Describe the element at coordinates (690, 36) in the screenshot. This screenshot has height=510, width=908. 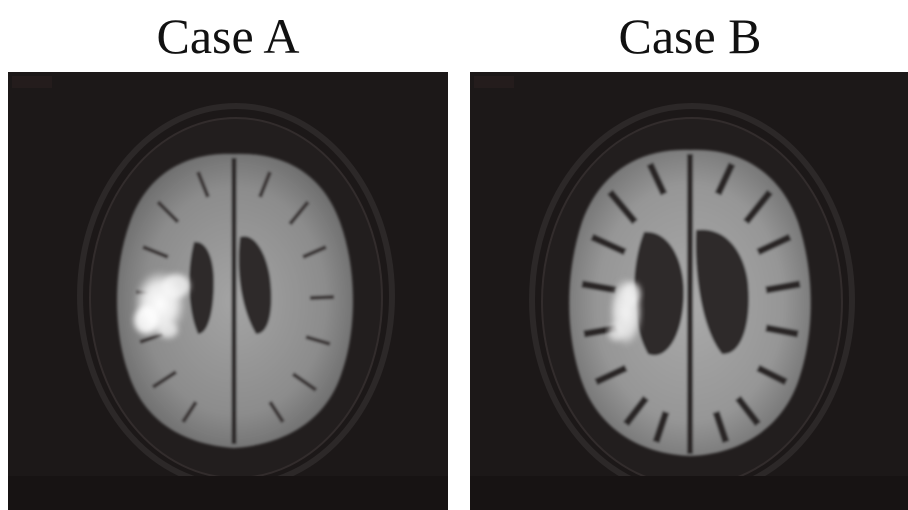
I see `panel-caption: Case B` at that location.